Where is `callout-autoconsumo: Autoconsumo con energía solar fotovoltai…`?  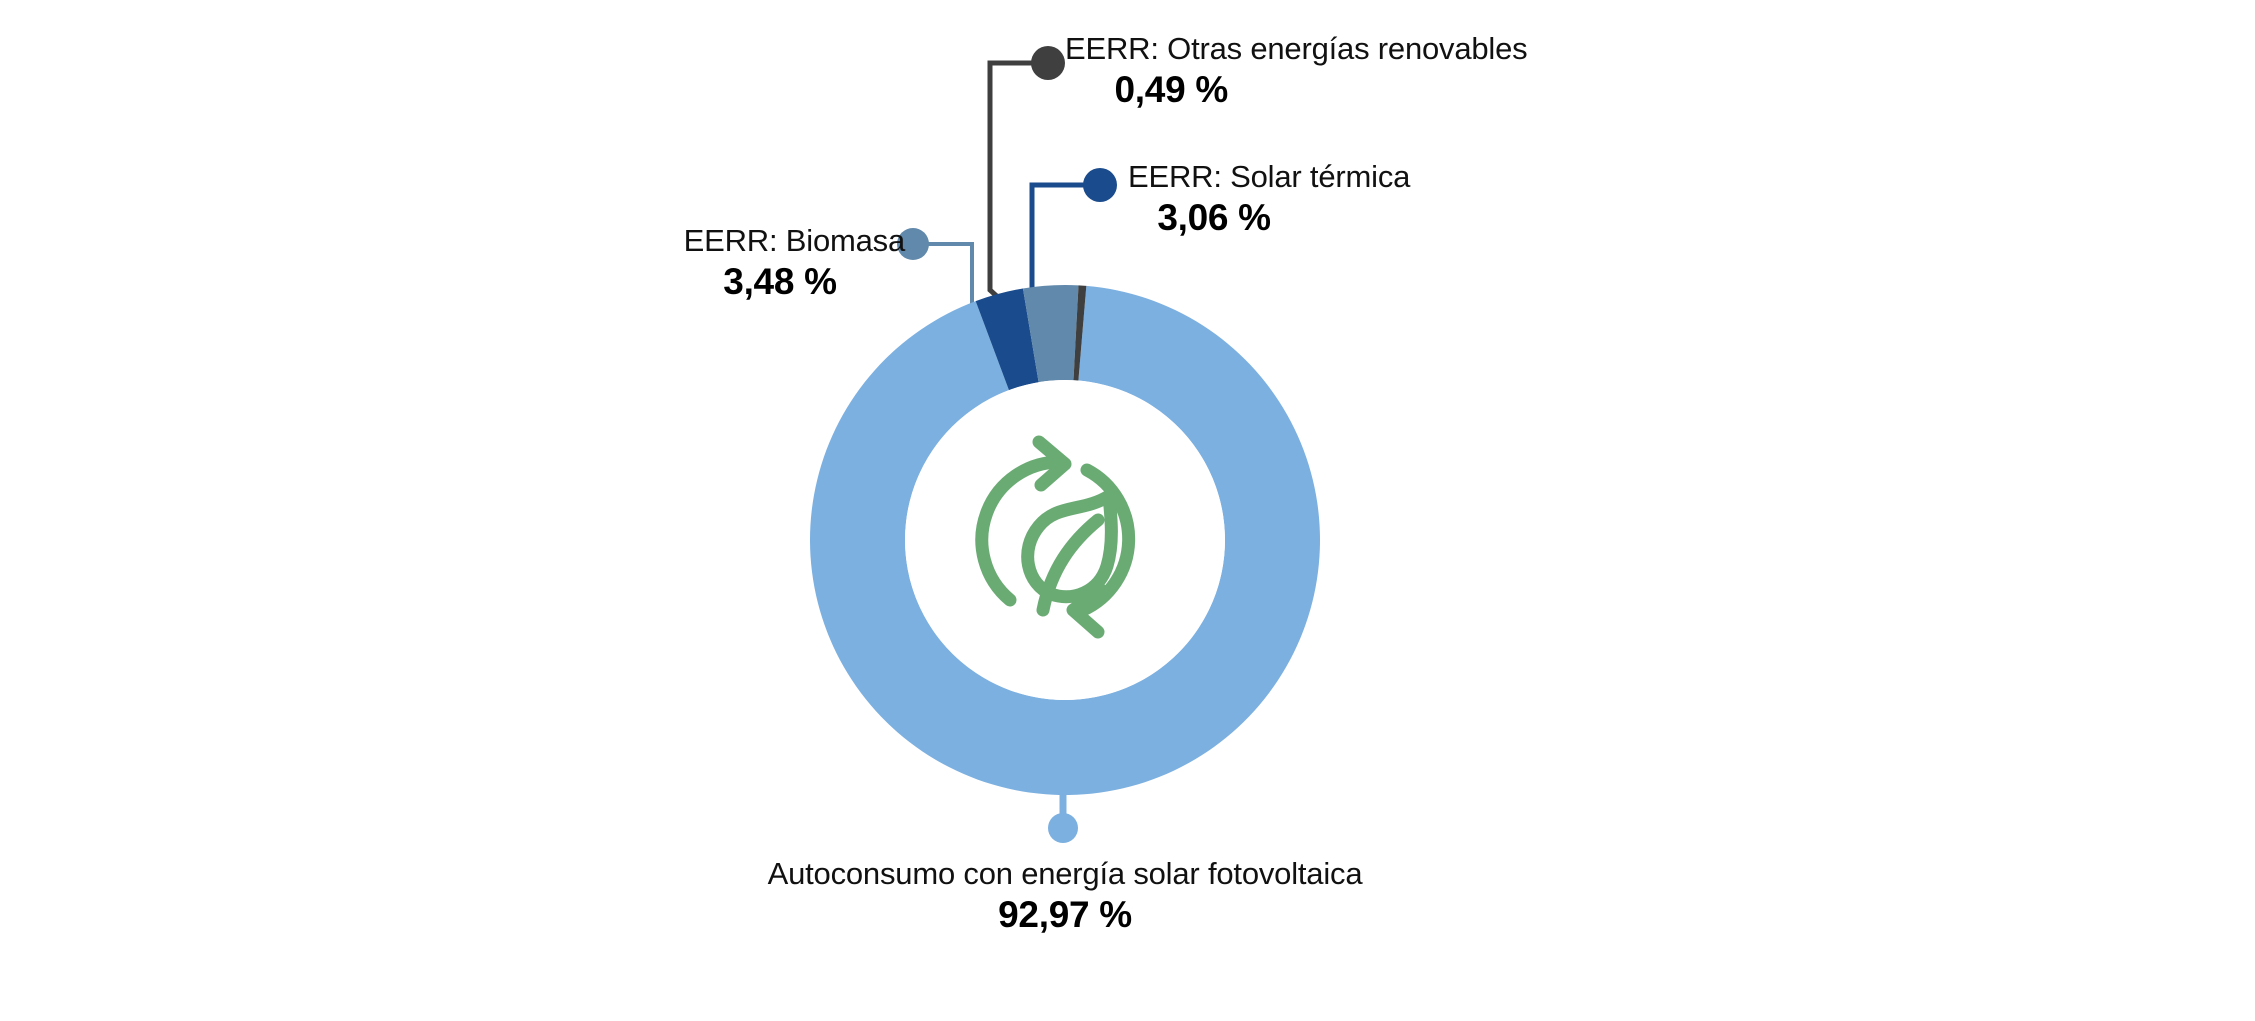
callout-autoconsumo: Autoconsumo con energía solar fotovoltai… is located at coordinates (1065, 896).